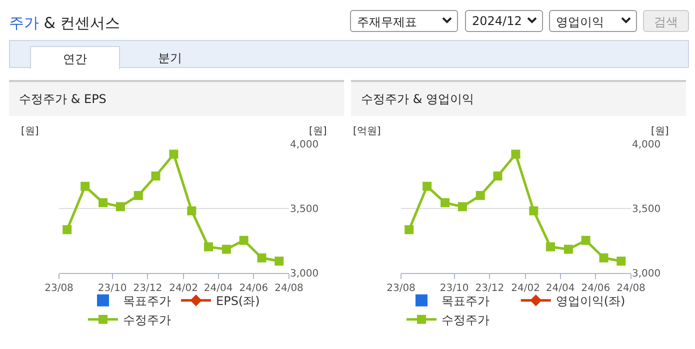  I want to click on y-axis-title: [억원], so click(367, 131).